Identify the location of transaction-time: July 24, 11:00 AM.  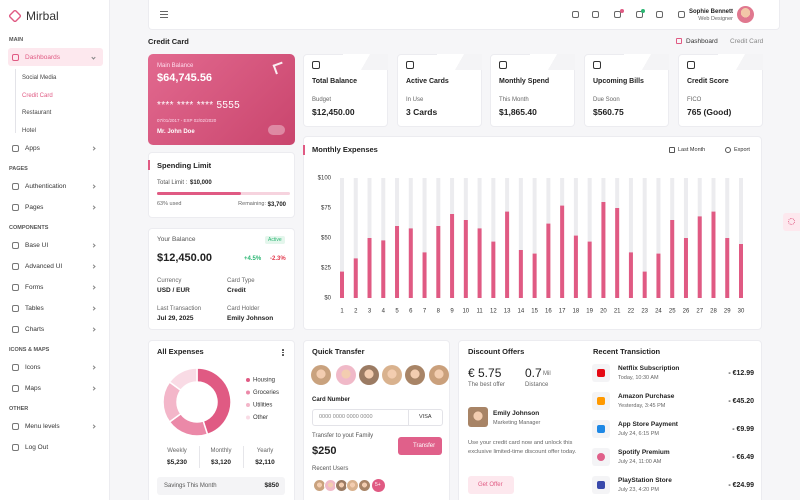
(640, 462).